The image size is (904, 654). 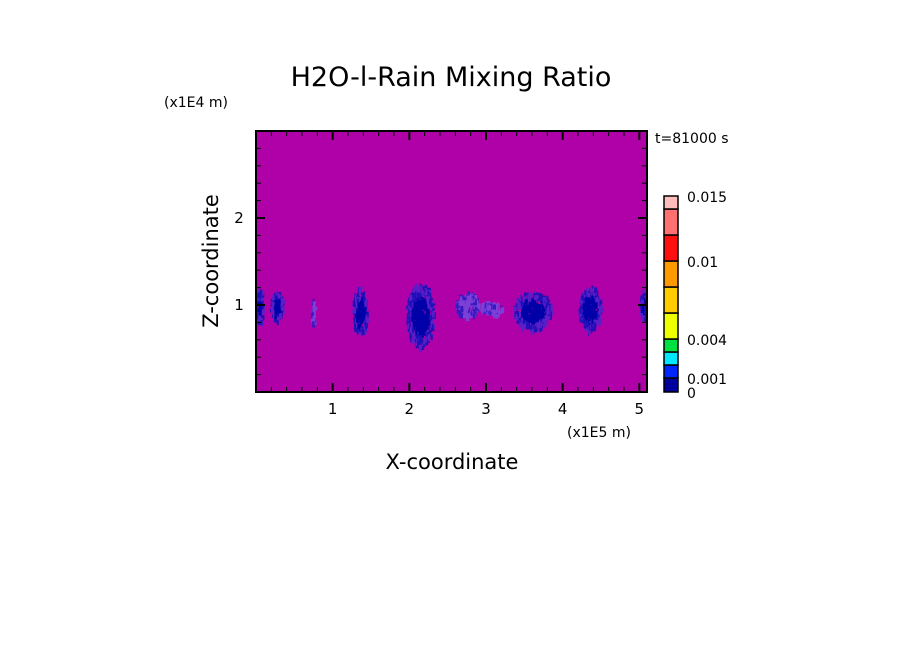 I want to click on colorbar-swatch, so click(x=671, y=385).